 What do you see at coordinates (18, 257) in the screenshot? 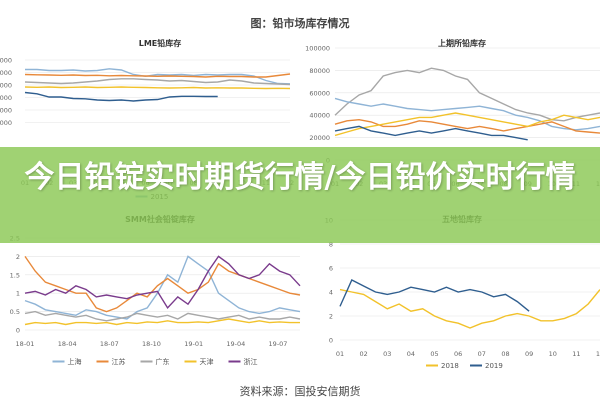
I see `chart-smm-social-inventory-ytick-label: 2` at bounding box center [18, 257].